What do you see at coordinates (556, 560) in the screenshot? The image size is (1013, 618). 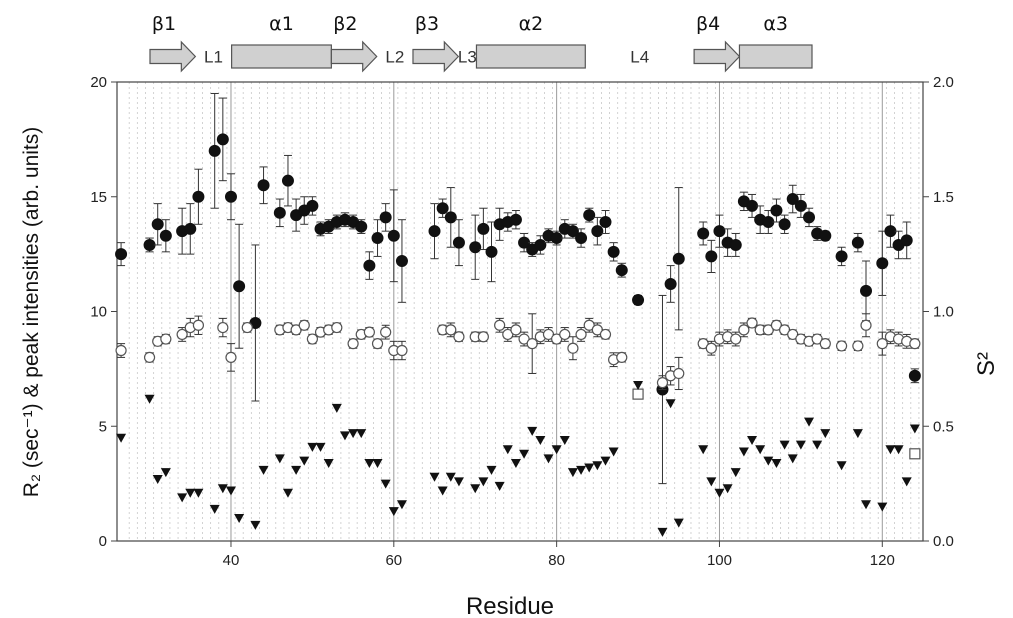 I see `x-tick-label: 80` at bounding box center [556, 560].